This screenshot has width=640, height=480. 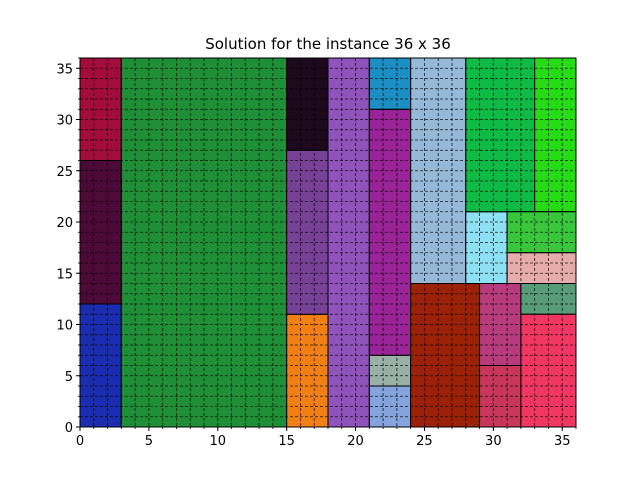 What do you see at coordinates (424, 441) in the screenshot?
I see `x-tick-label: 25` at bounding box center [424, 441].